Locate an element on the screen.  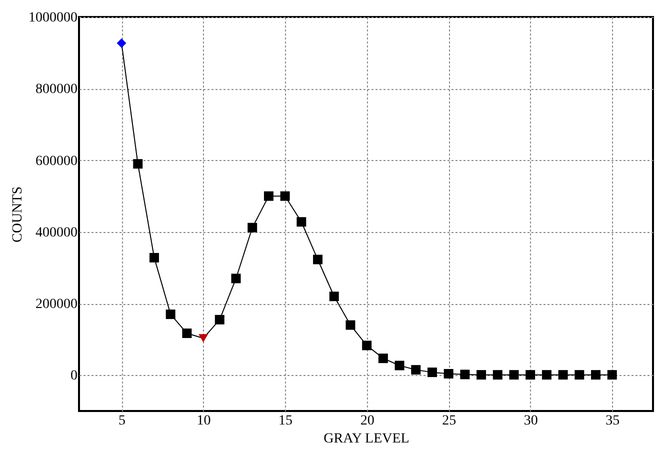
y-tick-label: 600000 is located at coordinates (57, 161).